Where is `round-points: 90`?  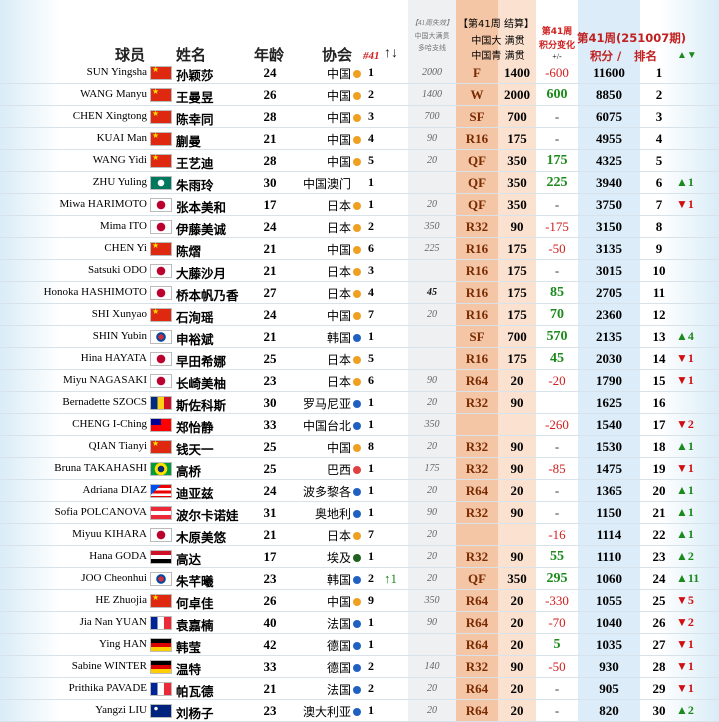
round-points: 90 is located at coordinates (517, 226).